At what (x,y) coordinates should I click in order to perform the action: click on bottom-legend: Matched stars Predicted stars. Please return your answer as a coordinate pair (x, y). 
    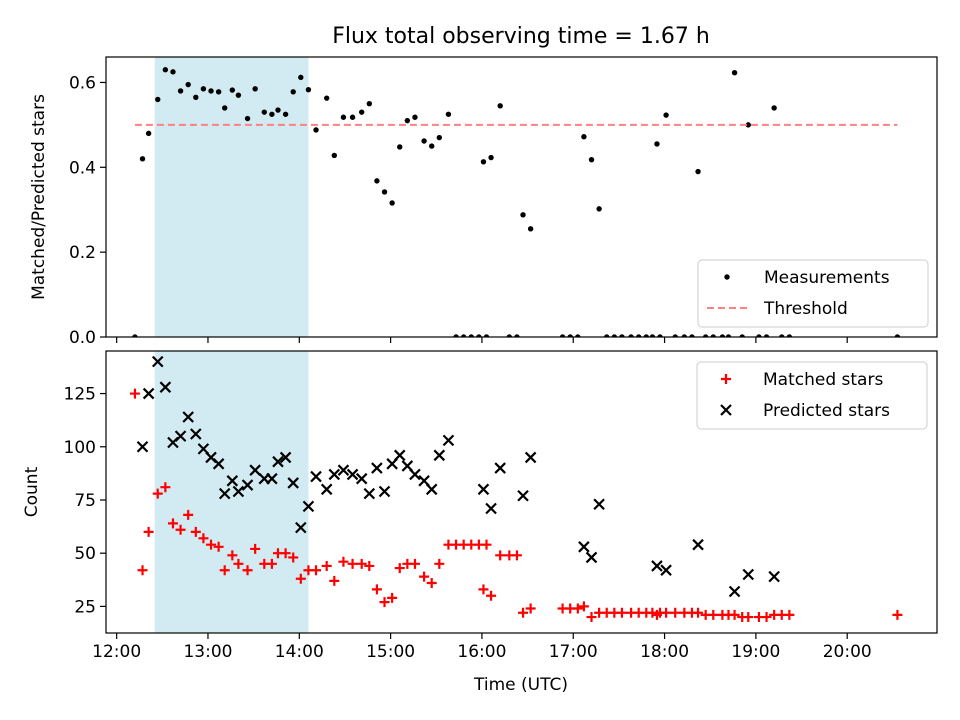
    Looking at the image, I should click on (812, 395).